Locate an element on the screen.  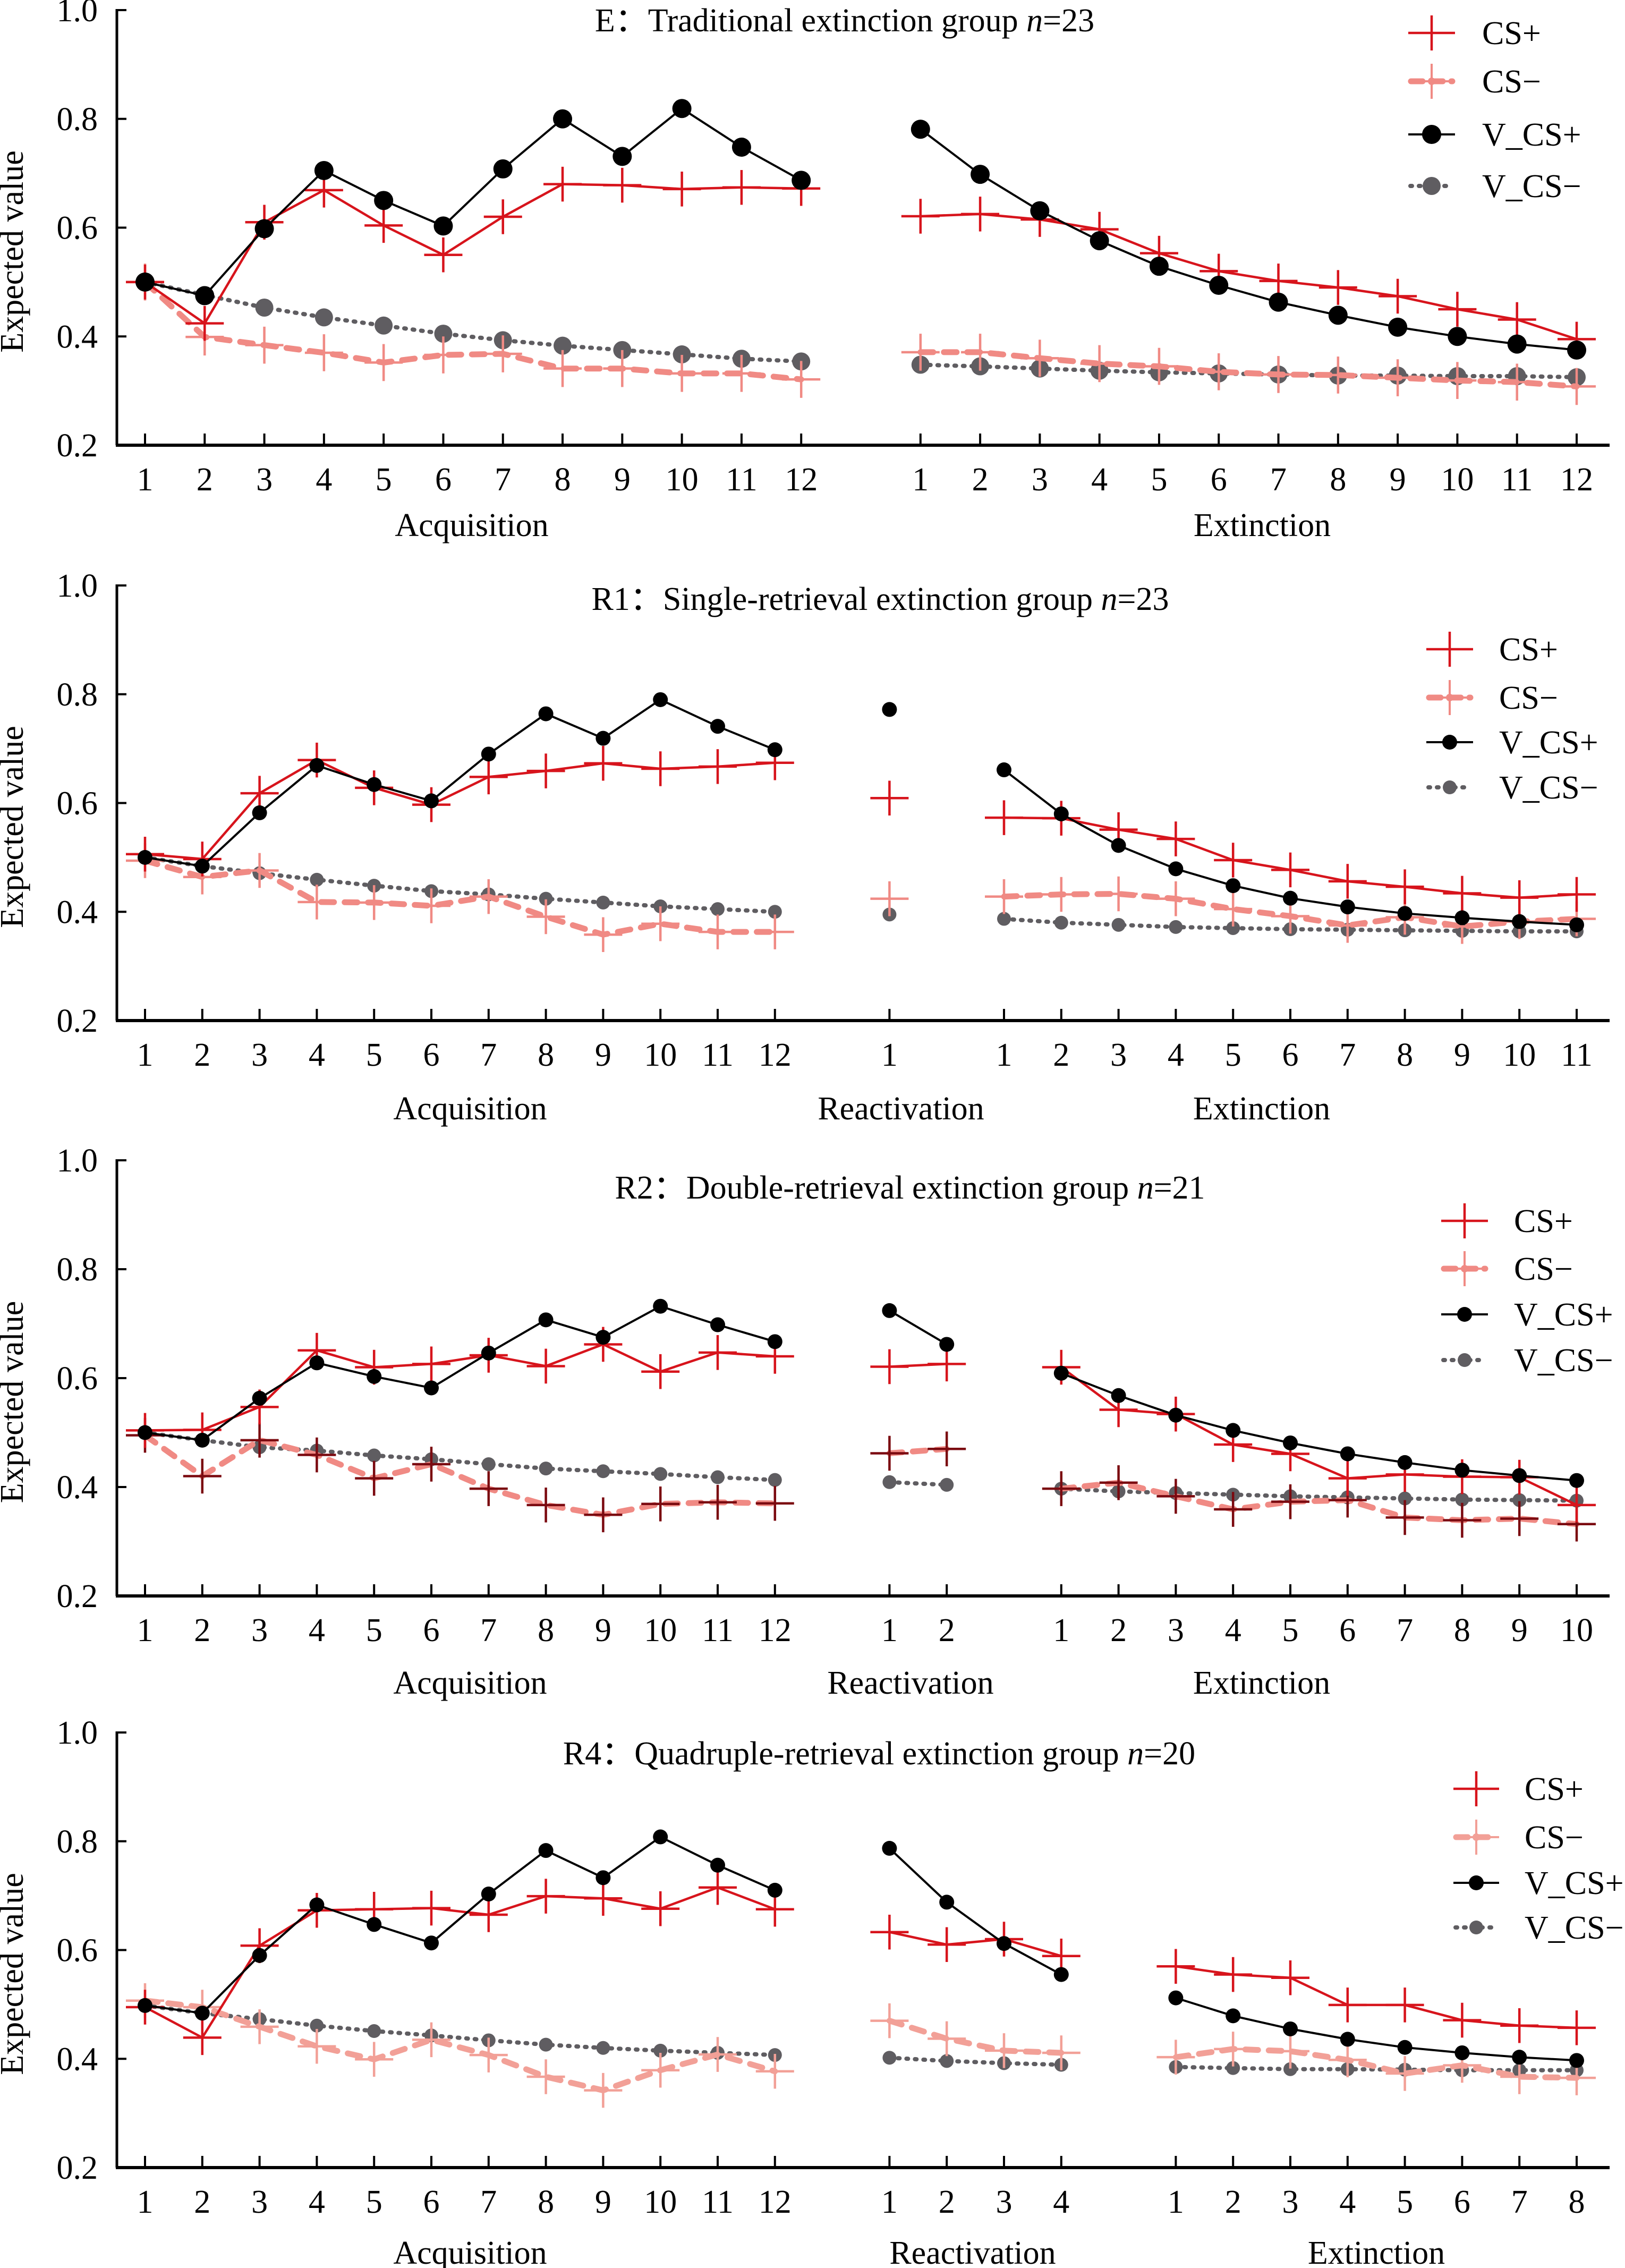
line-v-cs-plus is located at coordinates (1319, 1427).